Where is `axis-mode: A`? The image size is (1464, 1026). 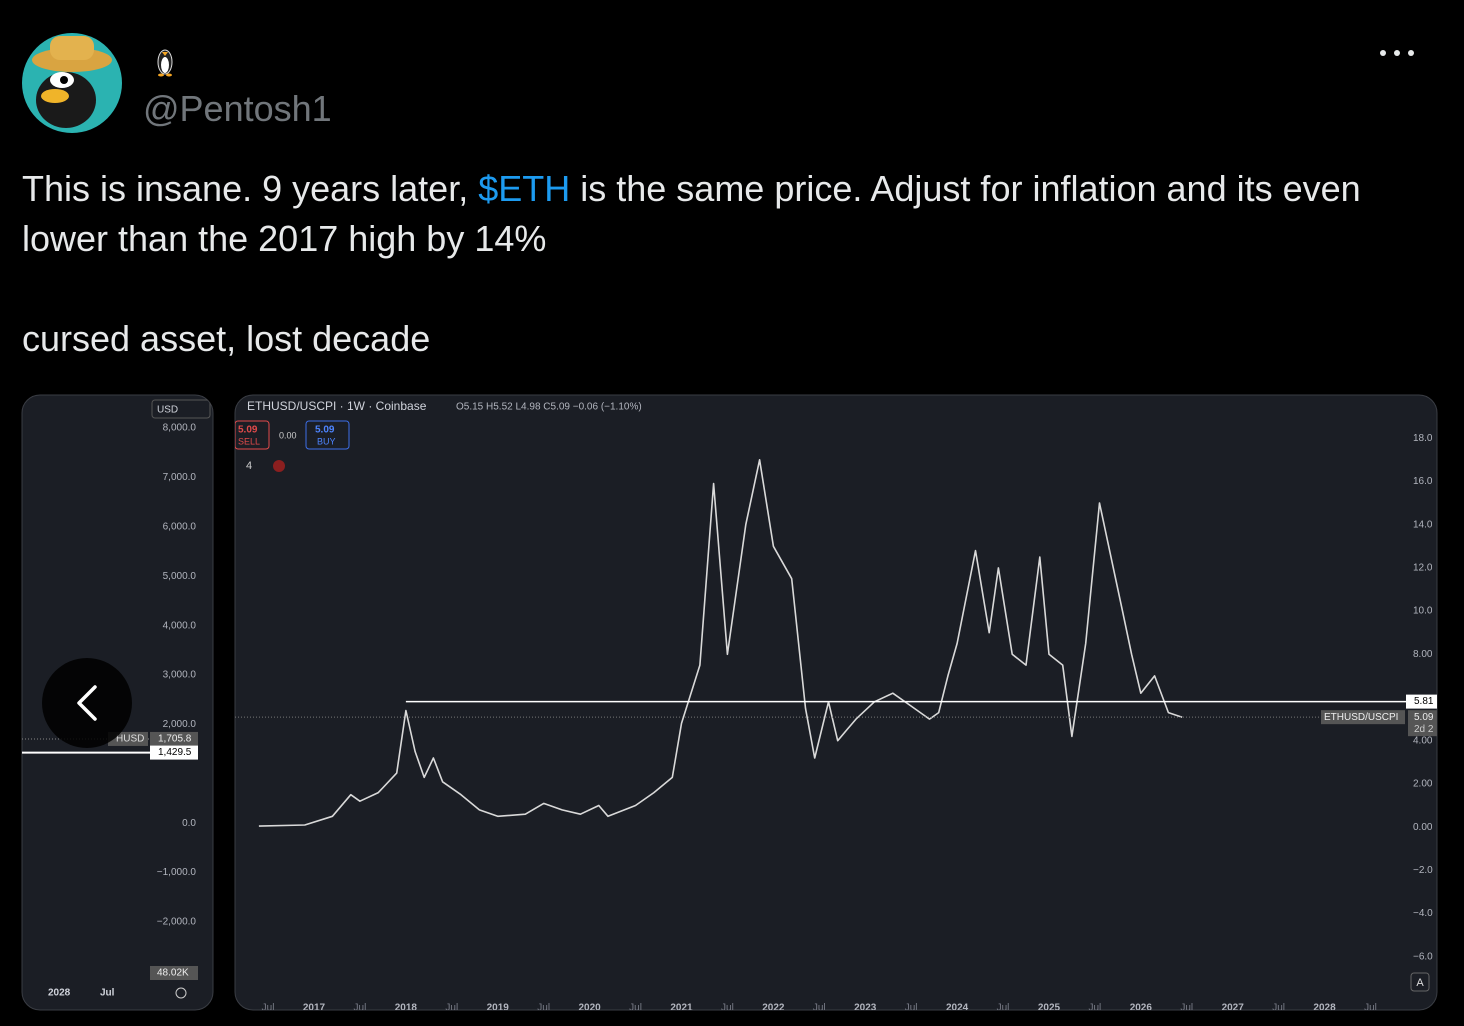
axis-mode: A is located at coordinates (1420, 983).